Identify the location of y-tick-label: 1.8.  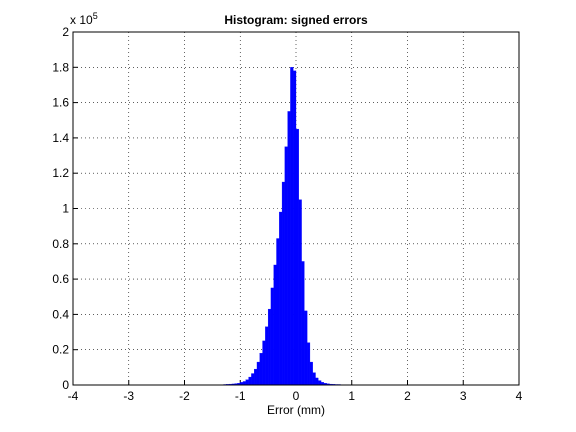
(60, 67).